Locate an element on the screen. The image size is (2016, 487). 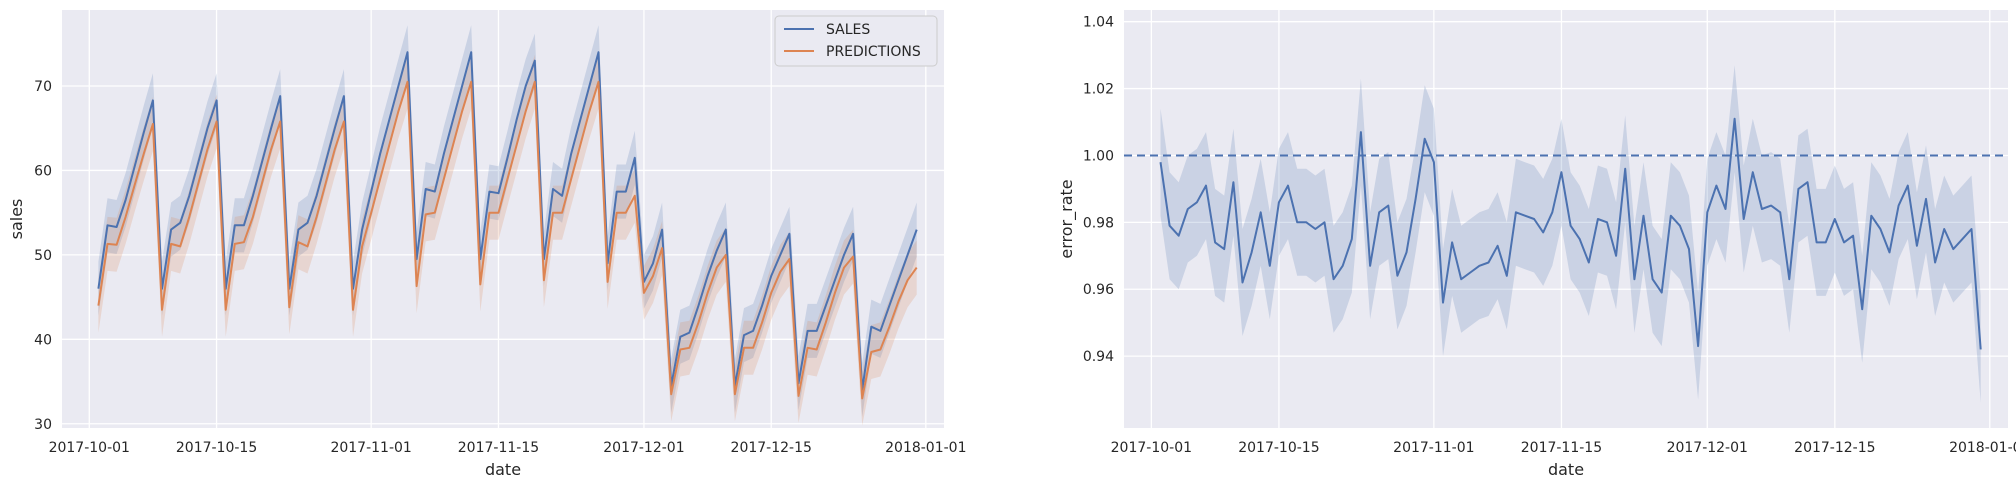
y-tick-label: 50 is located at coordinates (43, 256).